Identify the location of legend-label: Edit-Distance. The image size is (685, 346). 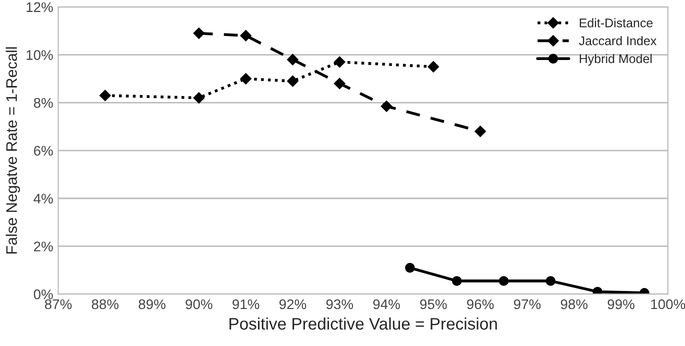
(616, 23).